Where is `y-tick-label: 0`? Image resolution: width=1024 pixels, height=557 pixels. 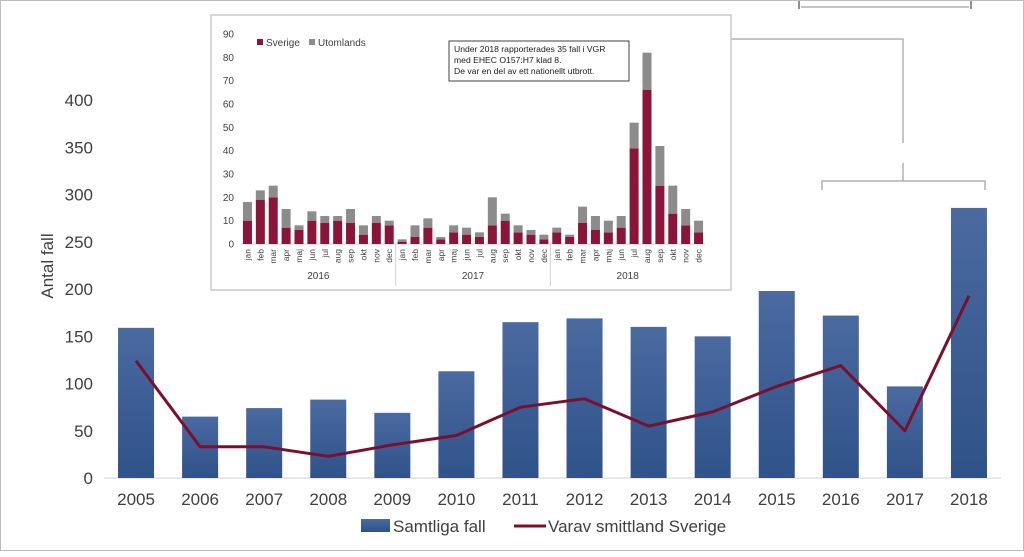
y-tick-label: 0 is located at coordinates (88, 478).